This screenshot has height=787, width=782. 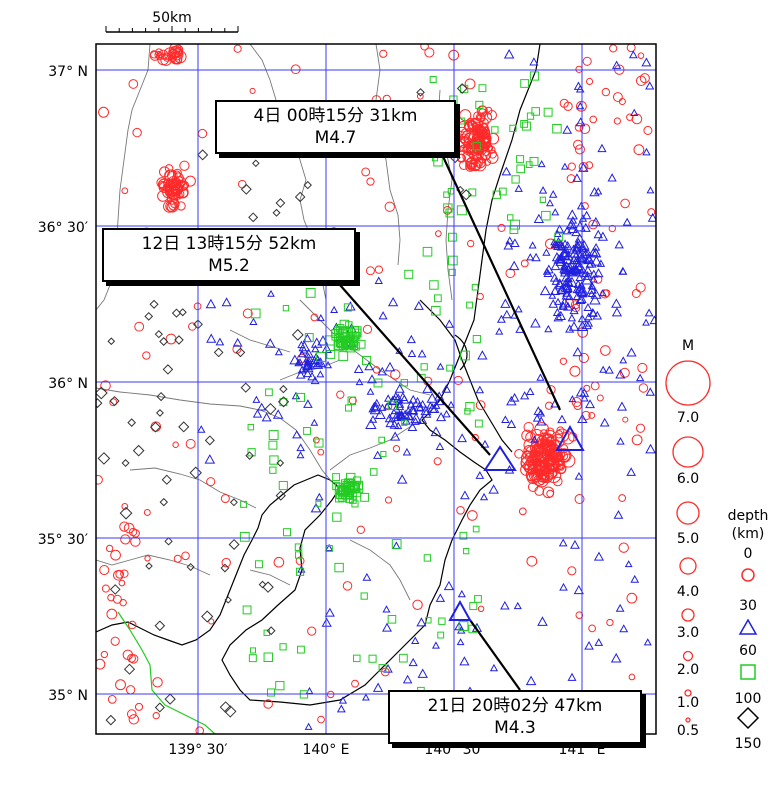 What do you see at coordinates (748, 630) in the screenshot?
I see `depth-legend: depth (km) 0 30 60 100 150` at bounding box center [748, 630].